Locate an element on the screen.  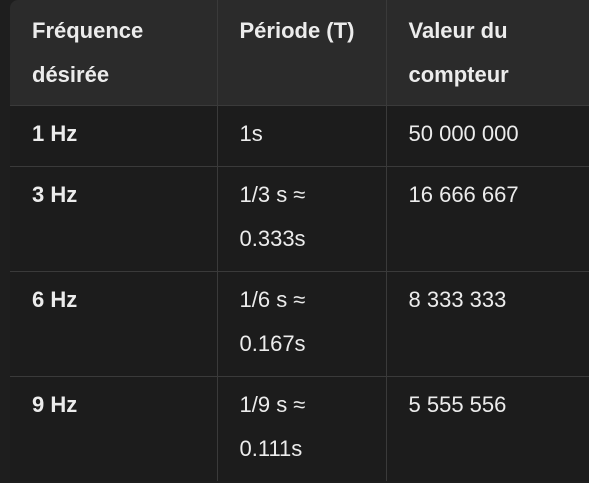
table-row: 1 Hz 1s 50 000 000 is located at coordinates (299, 136).